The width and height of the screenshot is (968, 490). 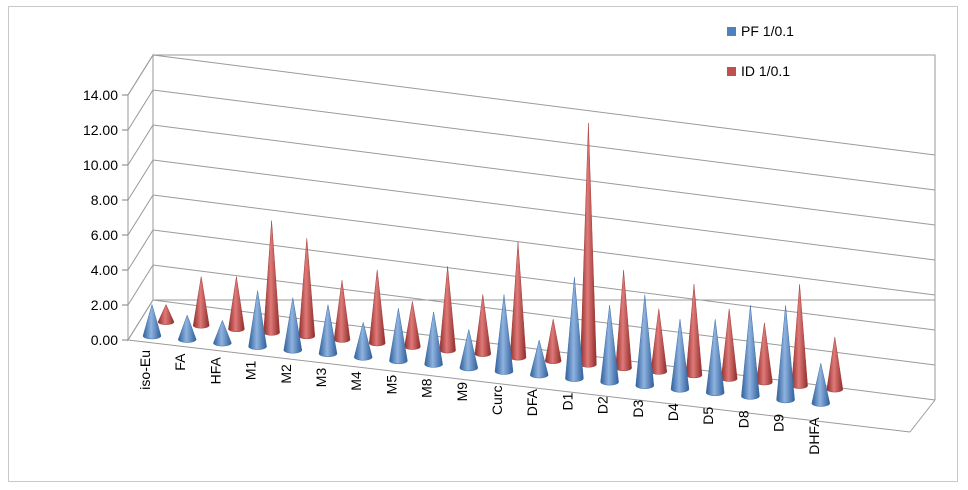 I want to click on legend: PF 1/0.1 ID 1/0.1, so click(x=760, y=51).